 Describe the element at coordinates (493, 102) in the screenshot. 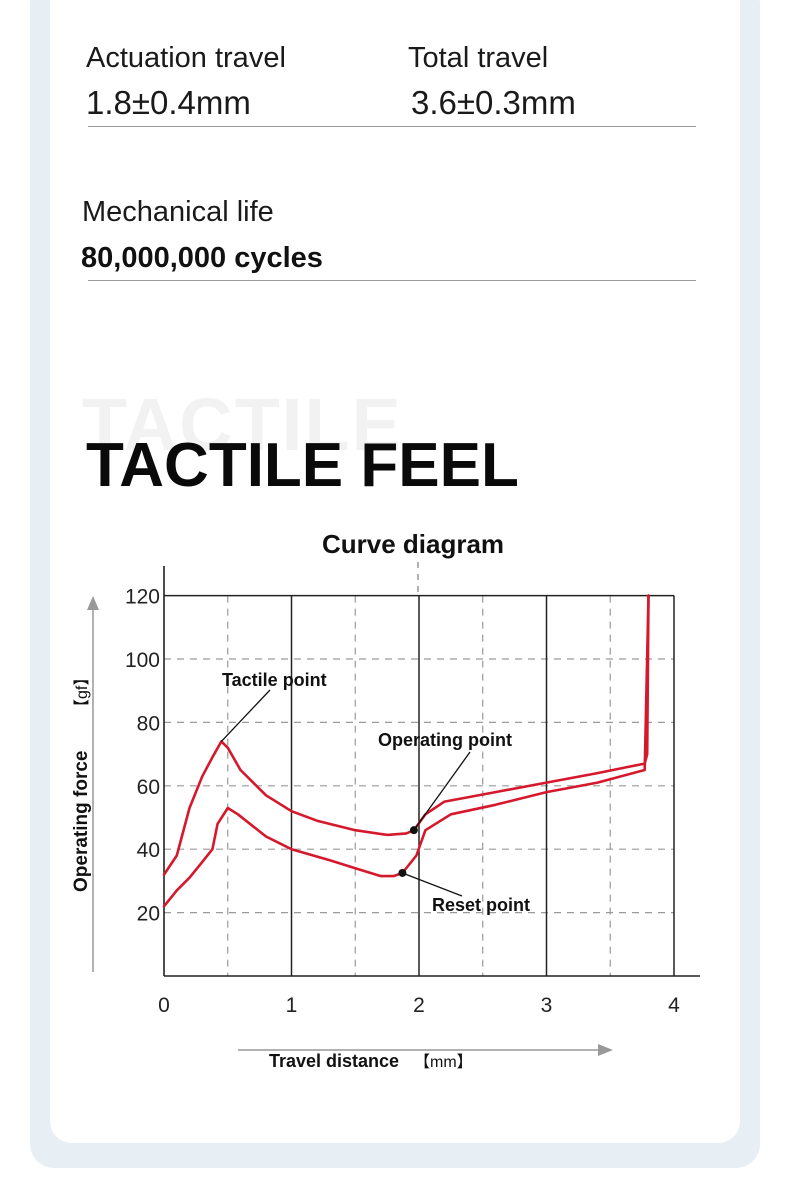

I see `total-travel-value: 3.6±0.3mm` at that location.